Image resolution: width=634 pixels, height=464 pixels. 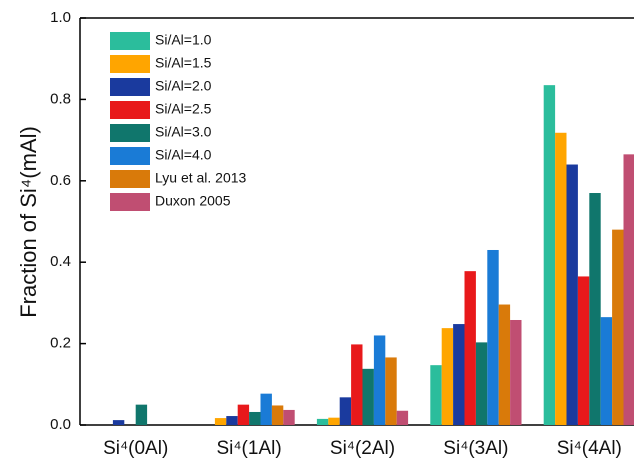 What do you see at coordinates (183, 86) in the screenshot?
I see `legend-label: Si/Al=2.0` at bounding box center [183, 86].